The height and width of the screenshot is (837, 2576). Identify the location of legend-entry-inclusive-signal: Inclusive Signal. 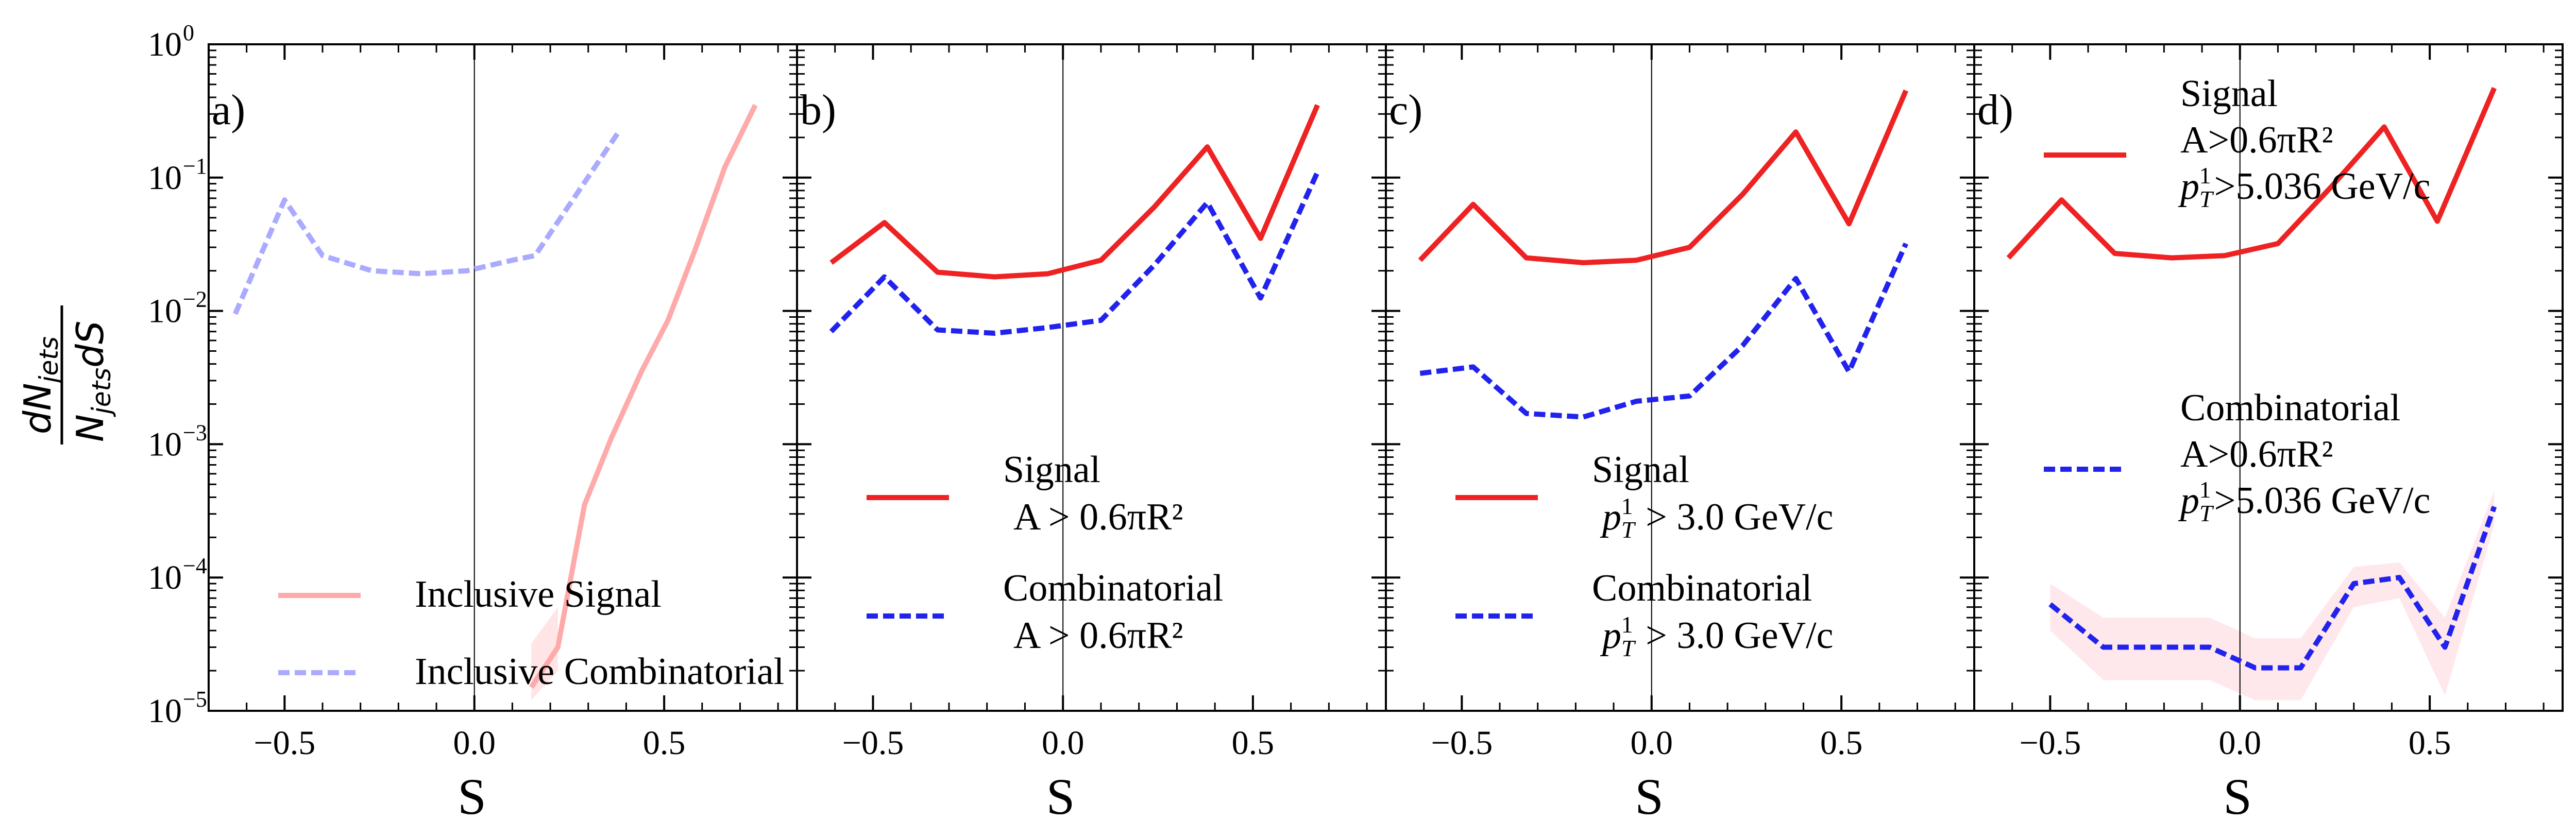
(470, 595).